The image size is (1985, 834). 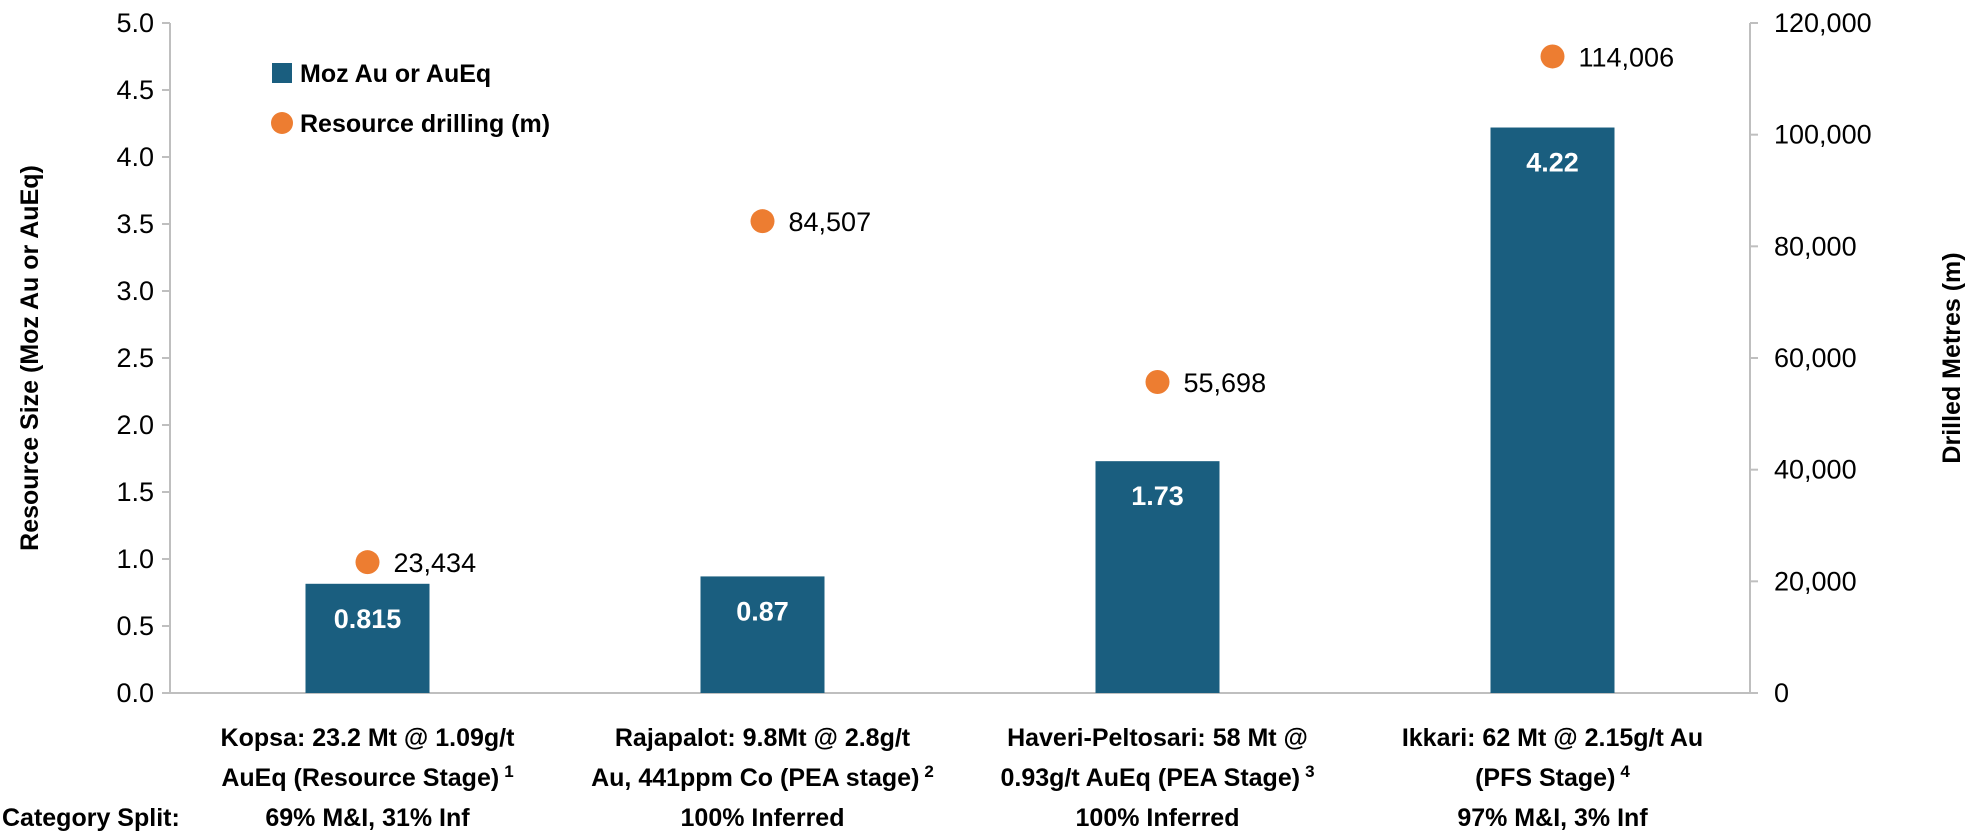 What do you see at coordinates (1815, 581) in the screenshot?
I see `y2-tick-label: 20,000` at bounding box center [1815, 581].